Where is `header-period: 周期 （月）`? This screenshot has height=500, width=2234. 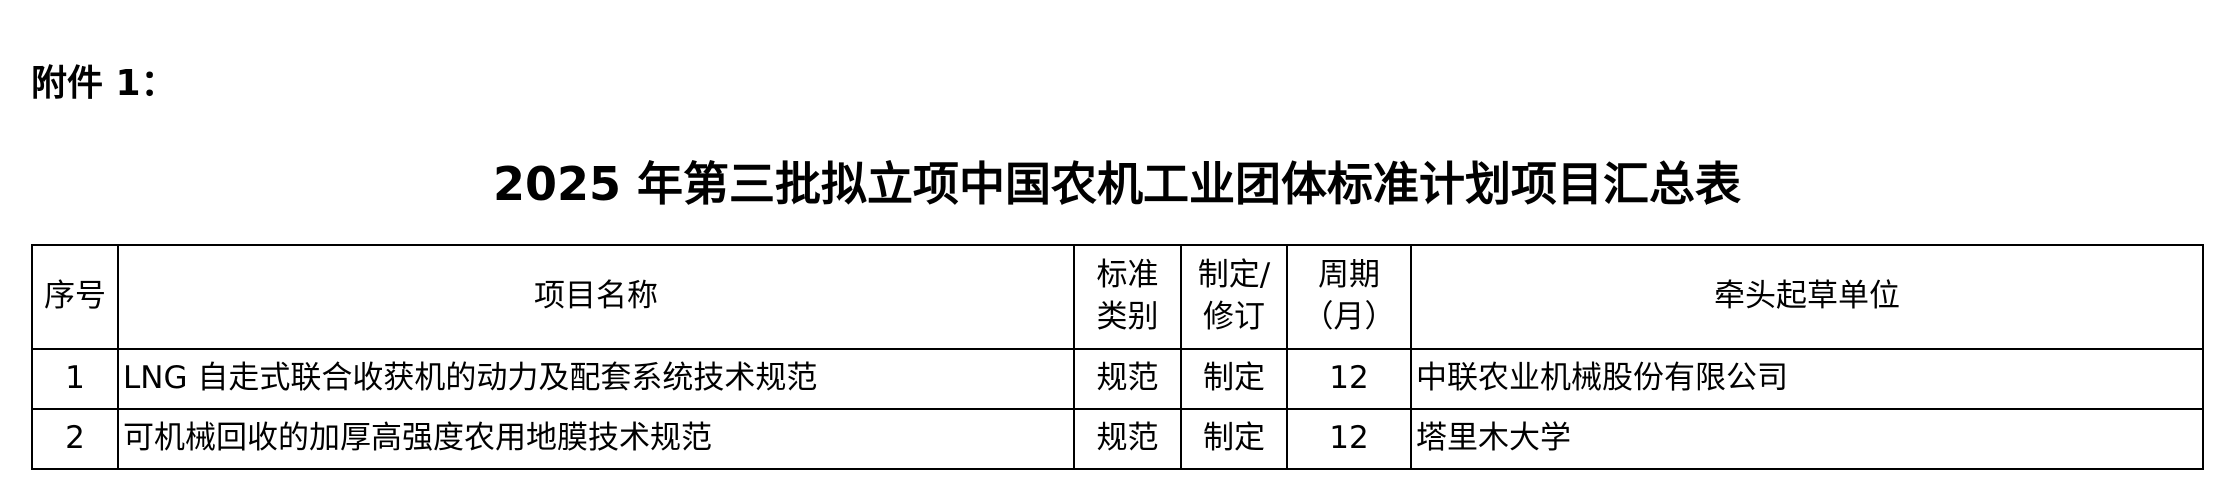
header-period: 周期 （月） is located at coordinates (1349, 297).